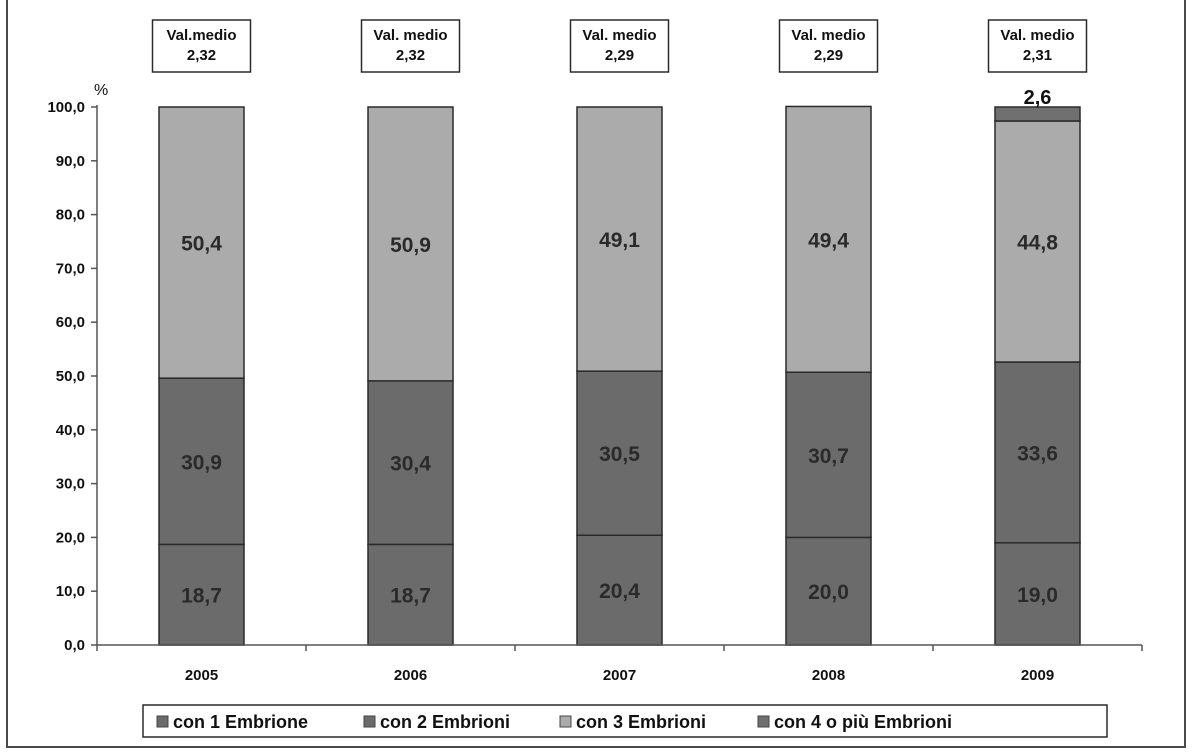 This screenshot has height=756, width=1196. What do you see at coordinates (619, 664) in the screenshot?
I see `x-axis: 2005 2006 2007 2008 2009` at bounding box center [619, 664].